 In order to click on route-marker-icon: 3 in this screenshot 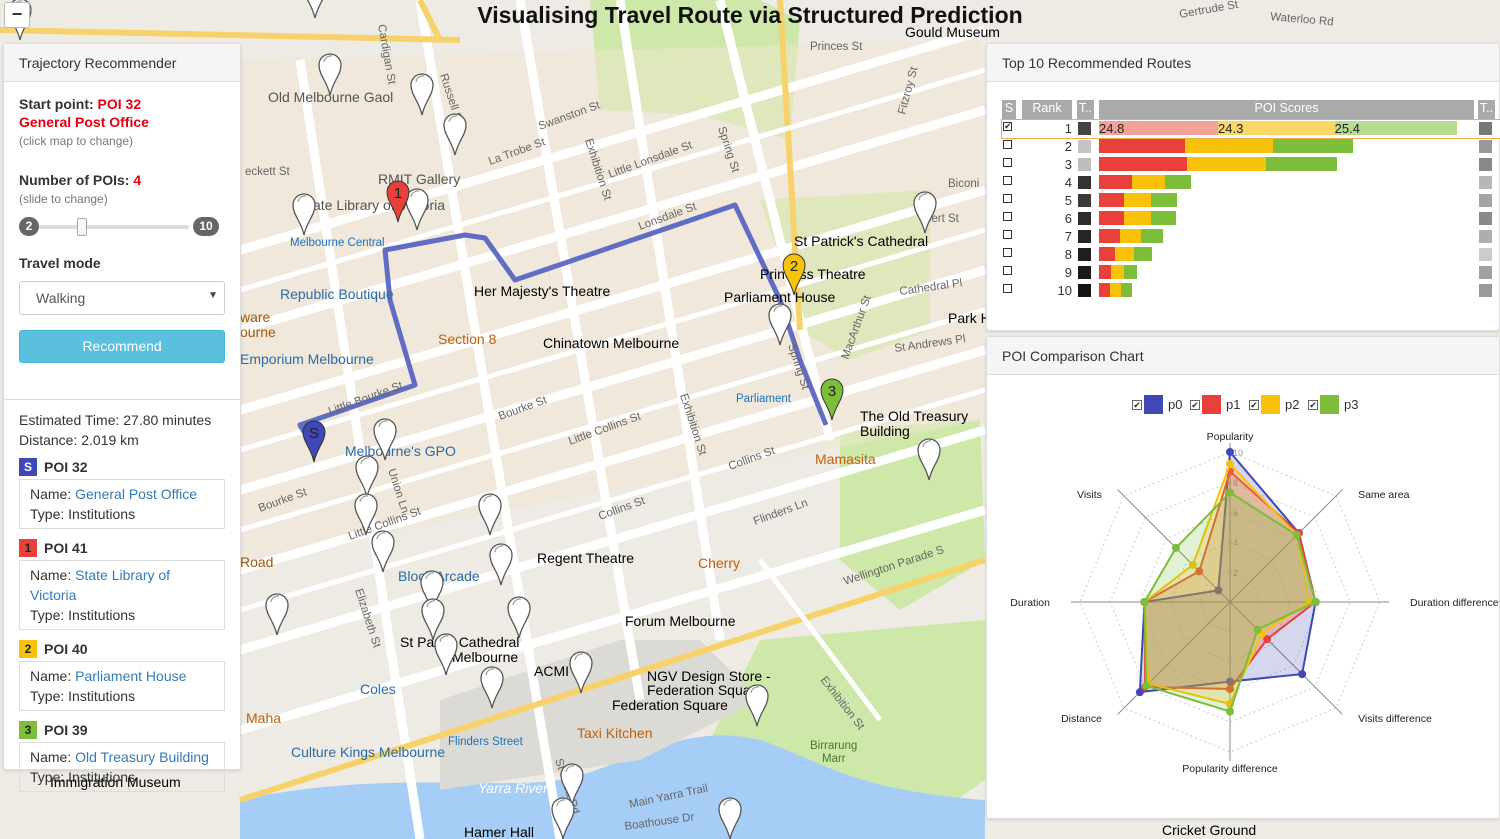, I will do `click(832, 399)`.